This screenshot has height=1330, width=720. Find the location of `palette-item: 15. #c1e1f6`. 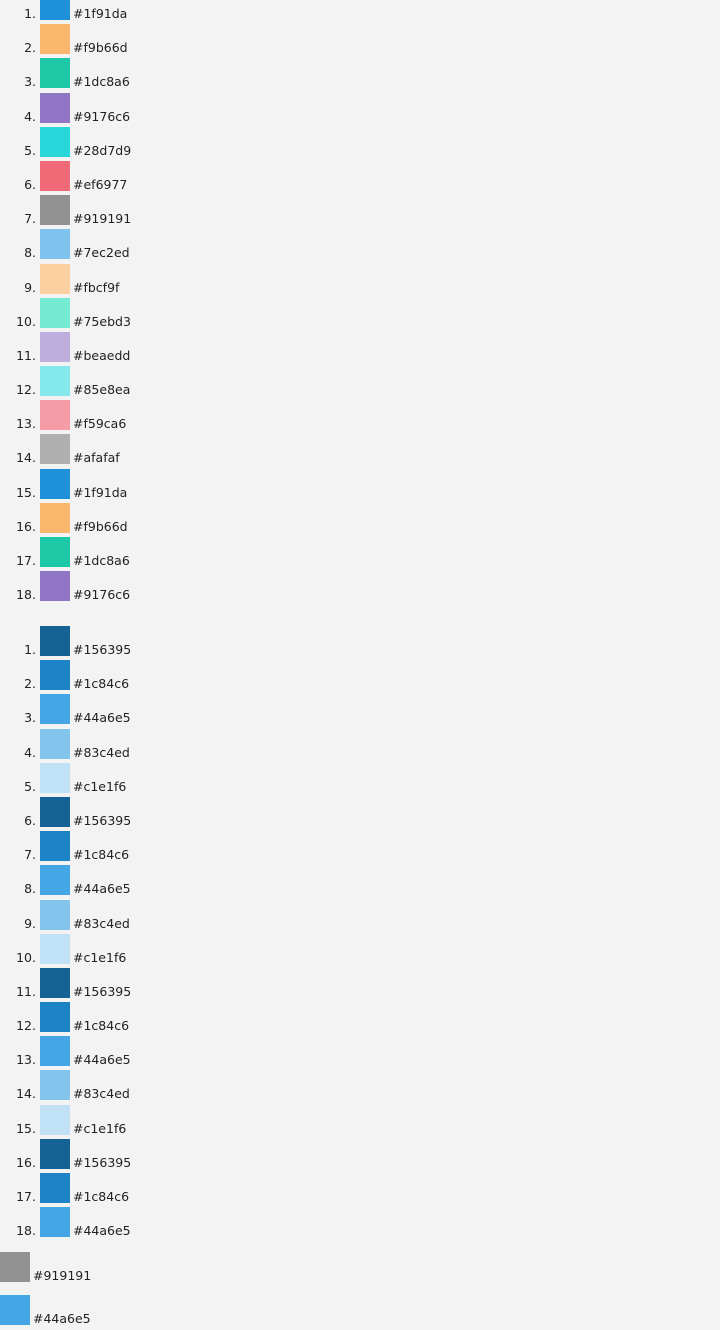

palette-item: 15. #c1e1f6 is located at coordinates (360, 1121).